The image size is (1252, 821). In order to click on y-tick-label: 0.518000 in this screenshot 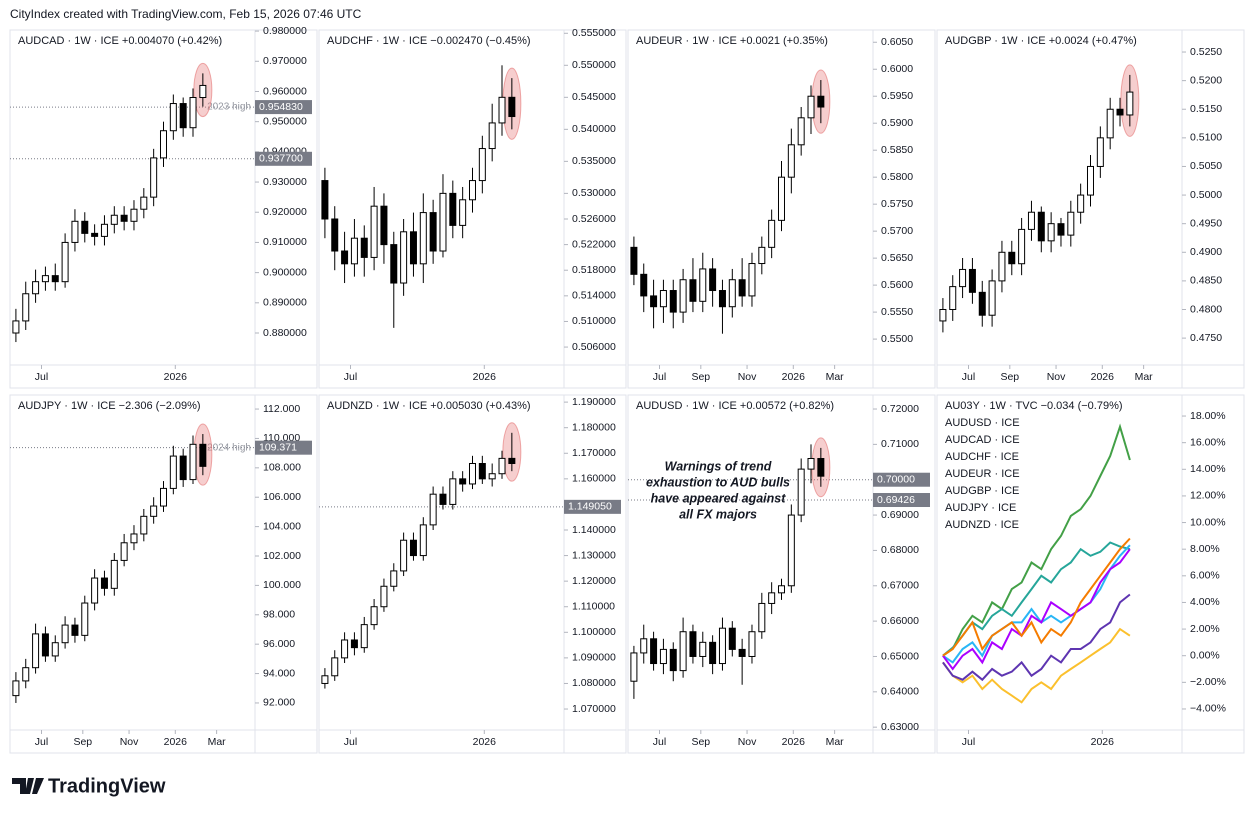, I will do `click(594, 270)`.